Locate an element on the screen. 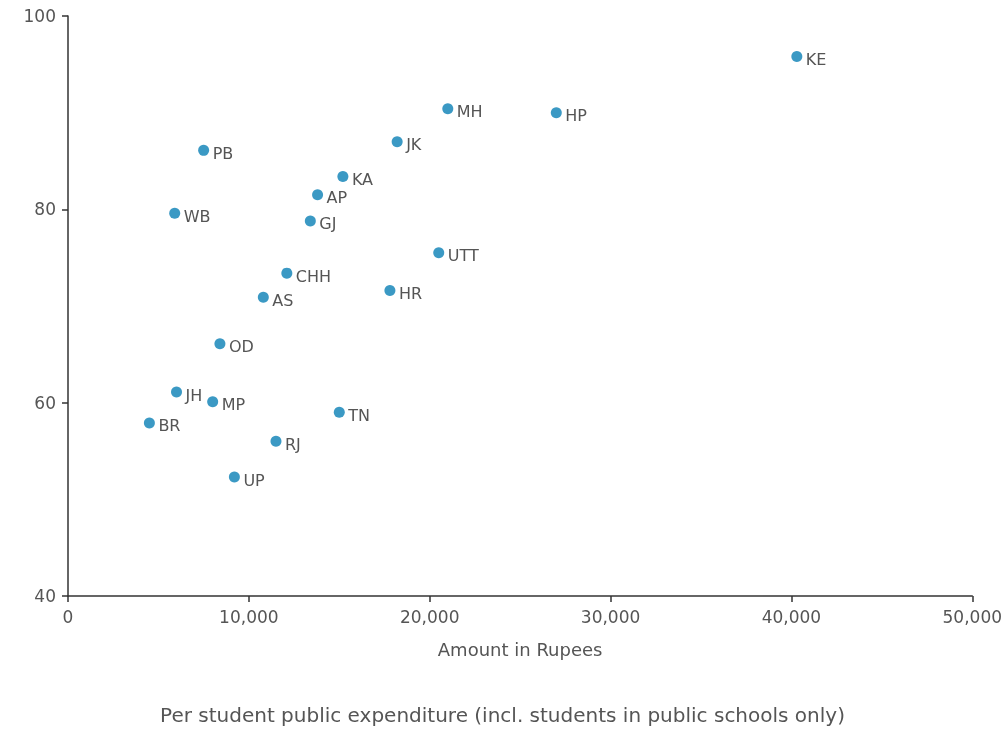 This screenshot has height=733, width=1005. annotation: OD is located at coordinates (241, 347).